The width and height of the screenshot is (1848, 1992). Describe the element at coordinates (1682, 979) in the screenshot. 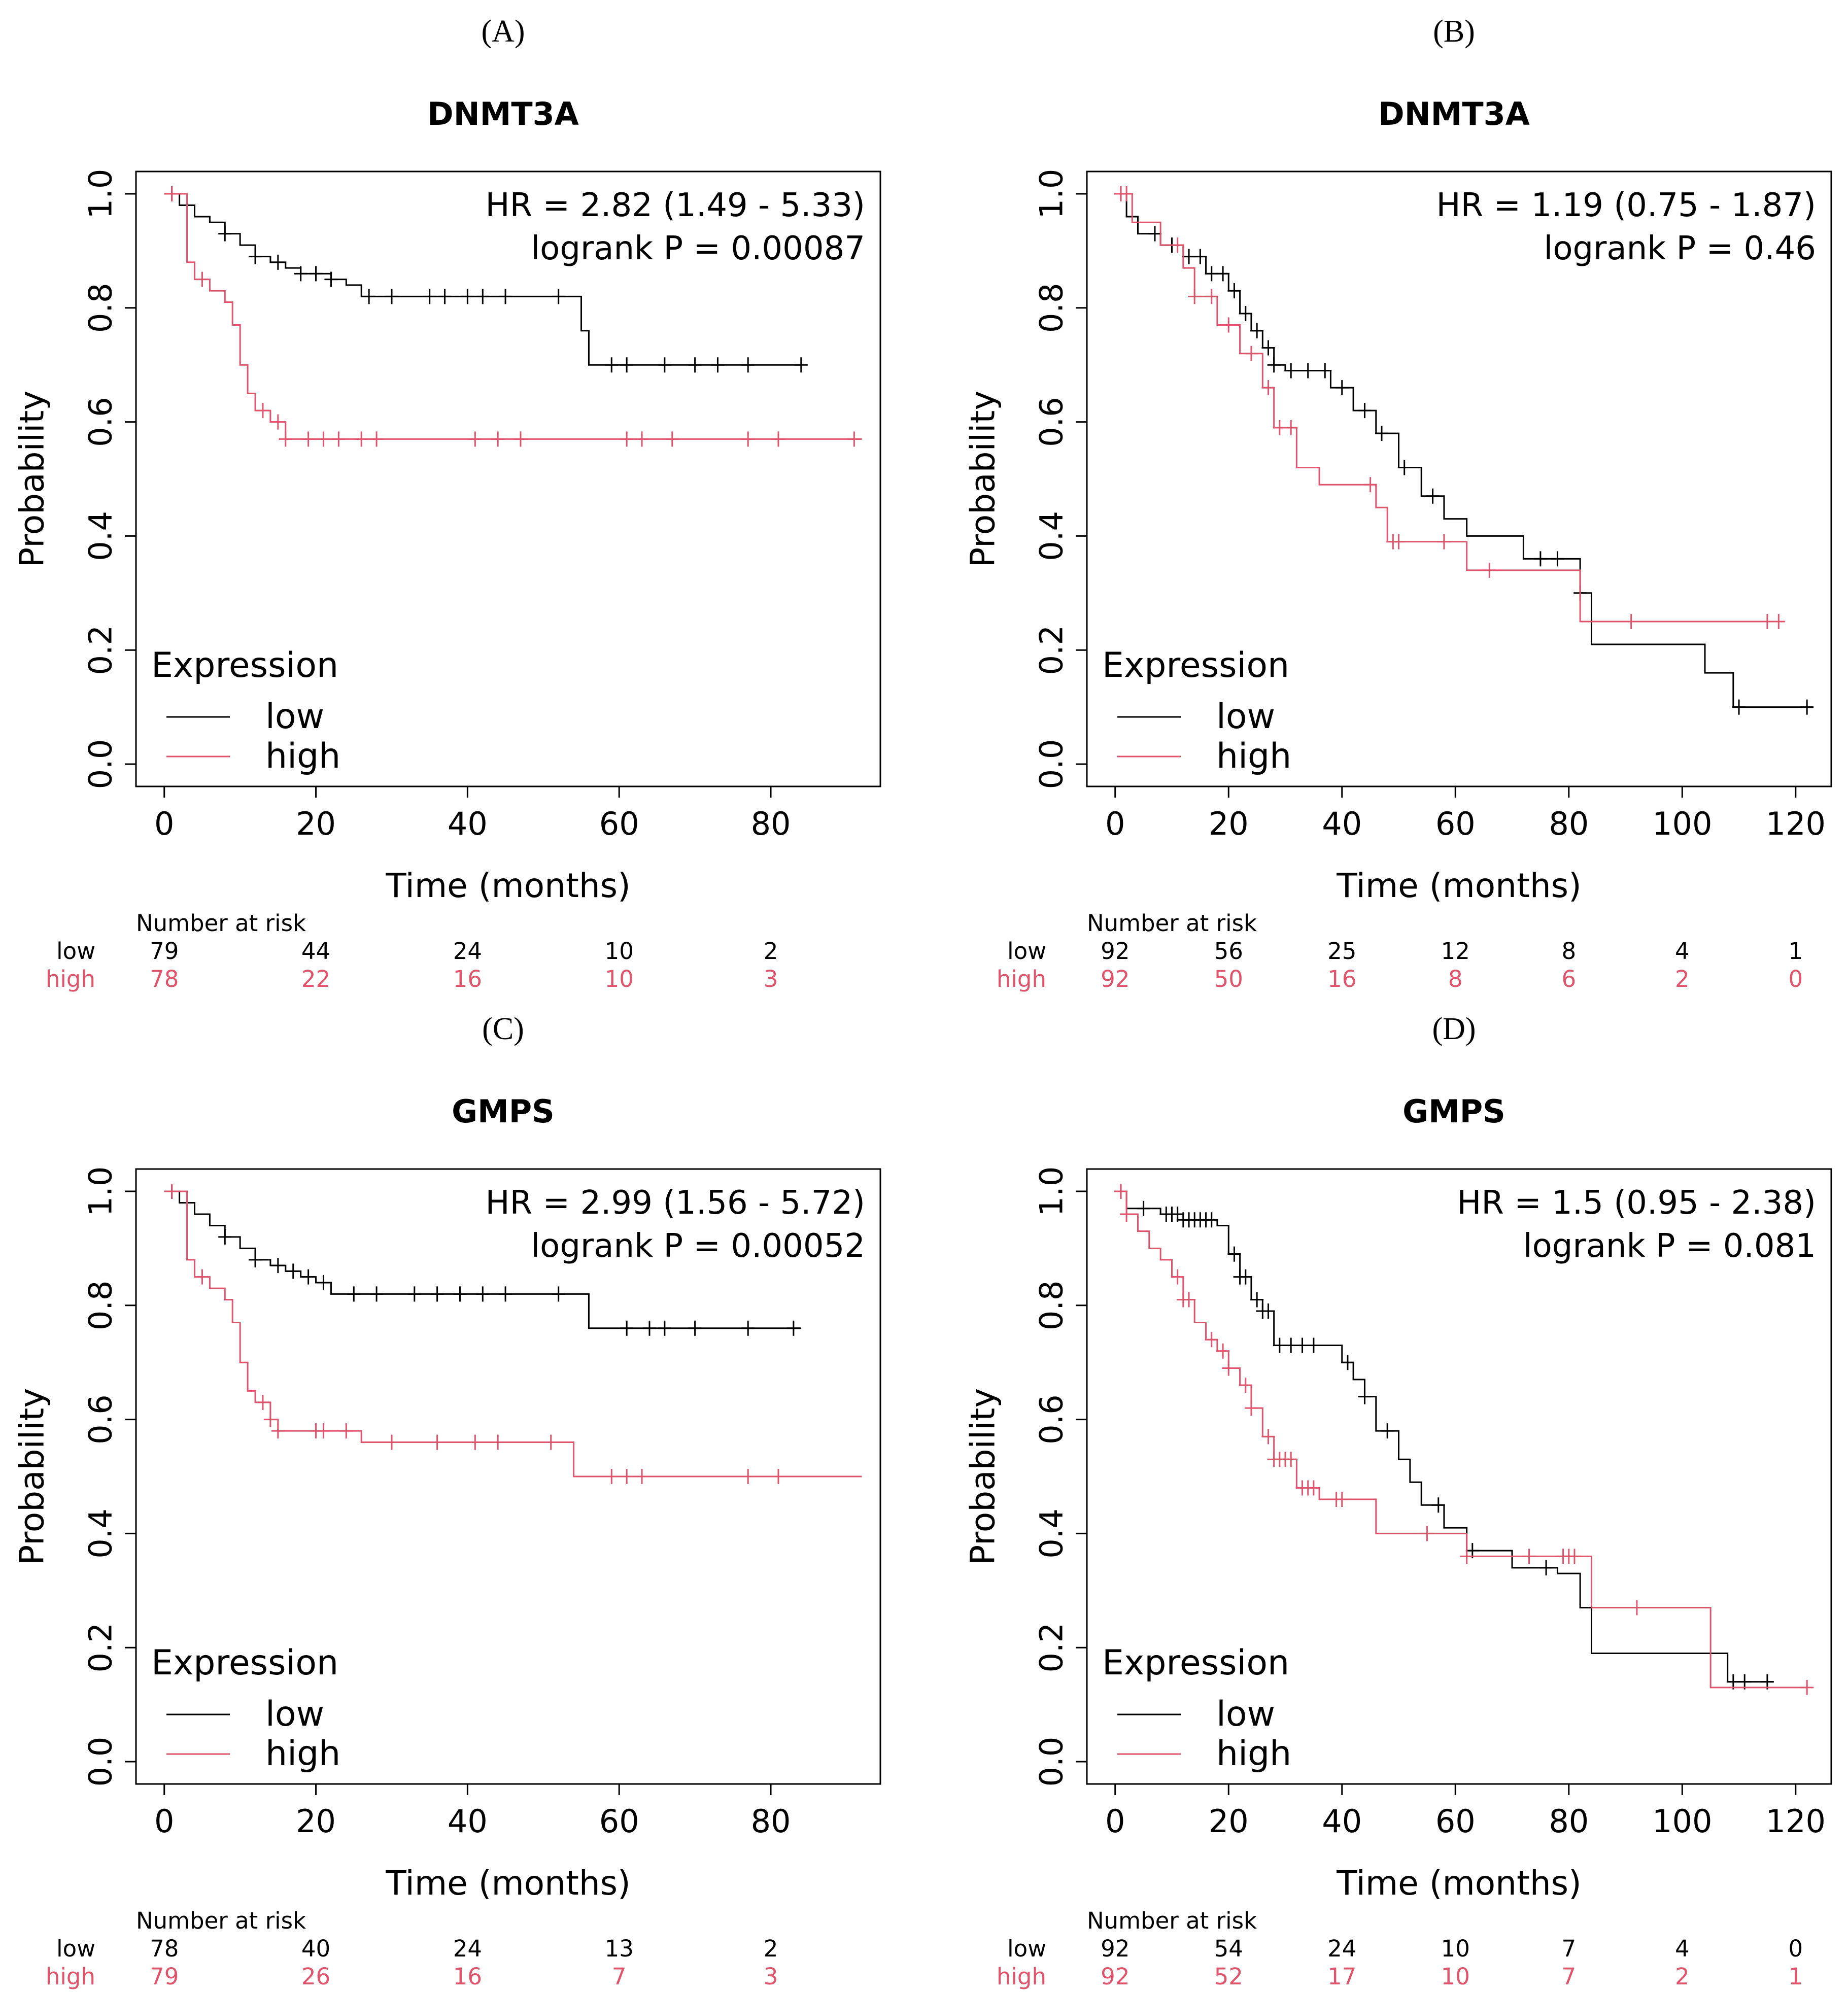

I see `risk-count-high: 2` at that location.